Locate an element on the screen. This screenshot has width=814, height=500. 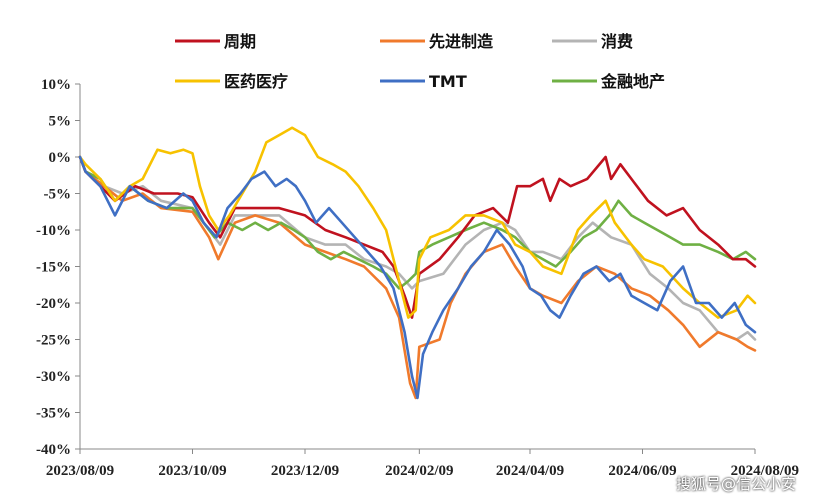
x-tick-label: 2023/10/09 is located at coordinates (192, 471).